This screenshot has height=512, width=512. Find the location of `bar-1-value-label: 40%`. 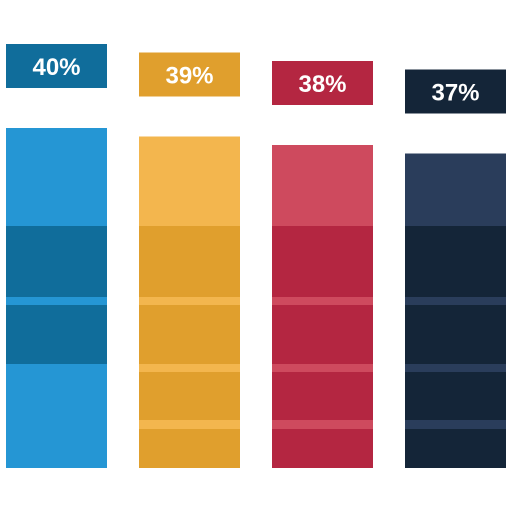

bar-1-value-label: 40% is located at coordinates (56, 67).